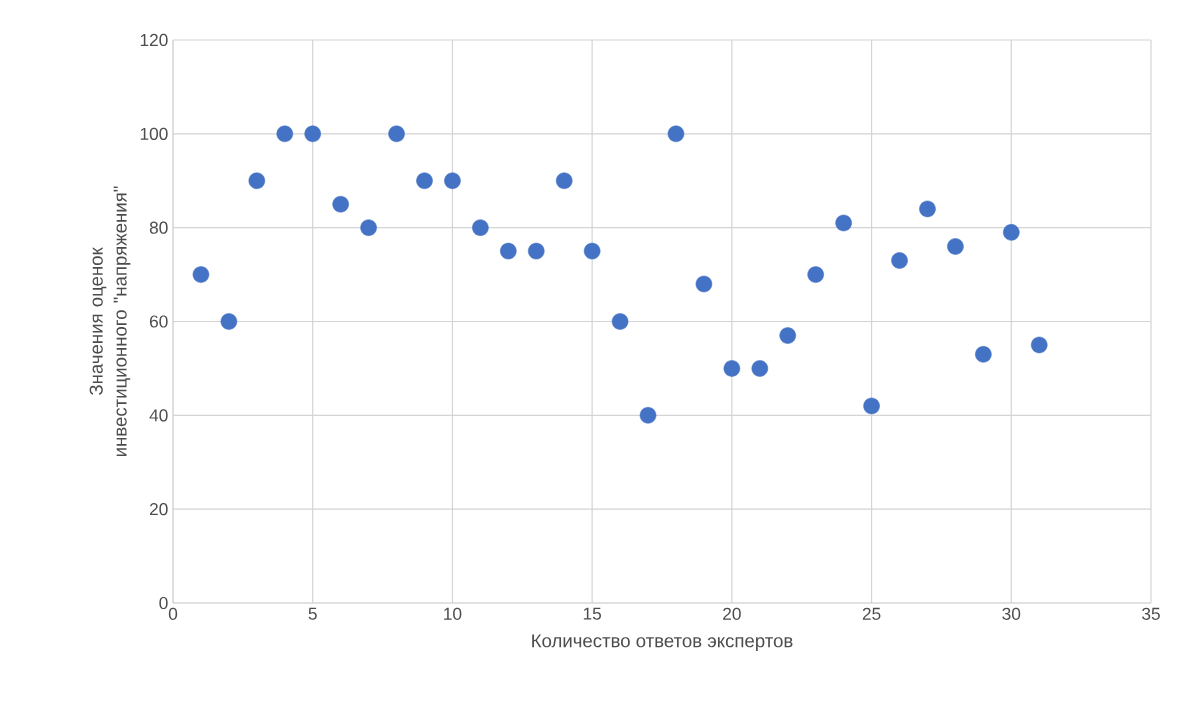 Image resolution: width=1182 pixels, height=717 pixels. Describe the element at coordinates (1151, 613) in the screenshot. I see `x-tick-label: 35` at that location.